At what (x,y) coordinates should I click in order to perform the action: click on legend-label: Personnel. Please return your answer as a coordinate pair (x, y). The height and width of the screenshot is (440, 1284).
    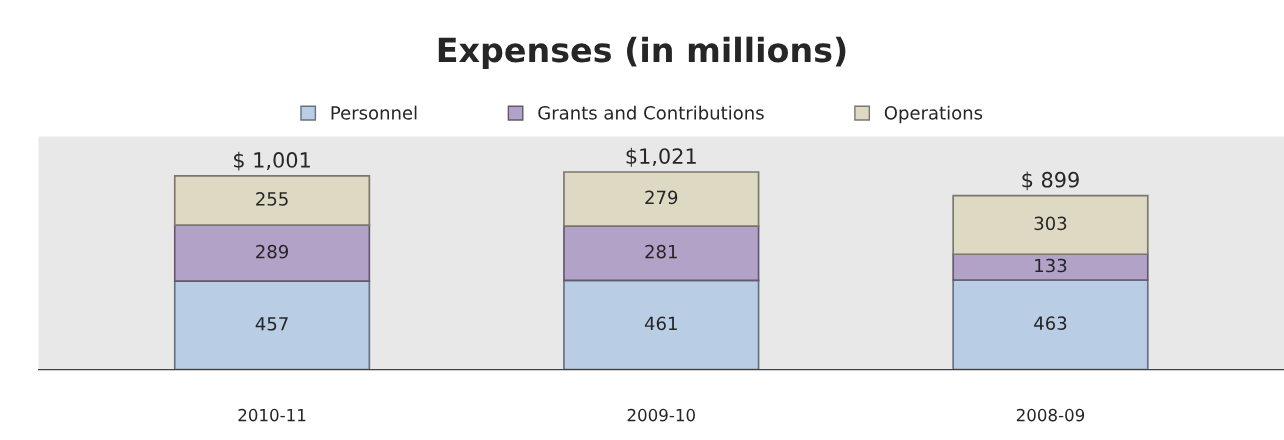
    Looking at the image, I should click on (374, 112).